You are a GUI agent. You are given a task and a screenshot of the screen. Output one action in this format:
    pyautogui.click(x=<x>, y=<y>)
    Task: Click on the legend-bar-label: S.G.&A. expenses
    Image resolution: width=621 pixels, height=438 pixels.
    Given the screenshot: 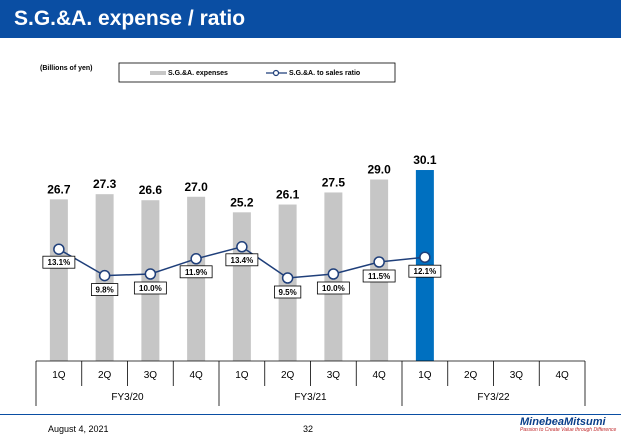 What is the action you would take?
    pyautogui.click(x=198, y=73)
    